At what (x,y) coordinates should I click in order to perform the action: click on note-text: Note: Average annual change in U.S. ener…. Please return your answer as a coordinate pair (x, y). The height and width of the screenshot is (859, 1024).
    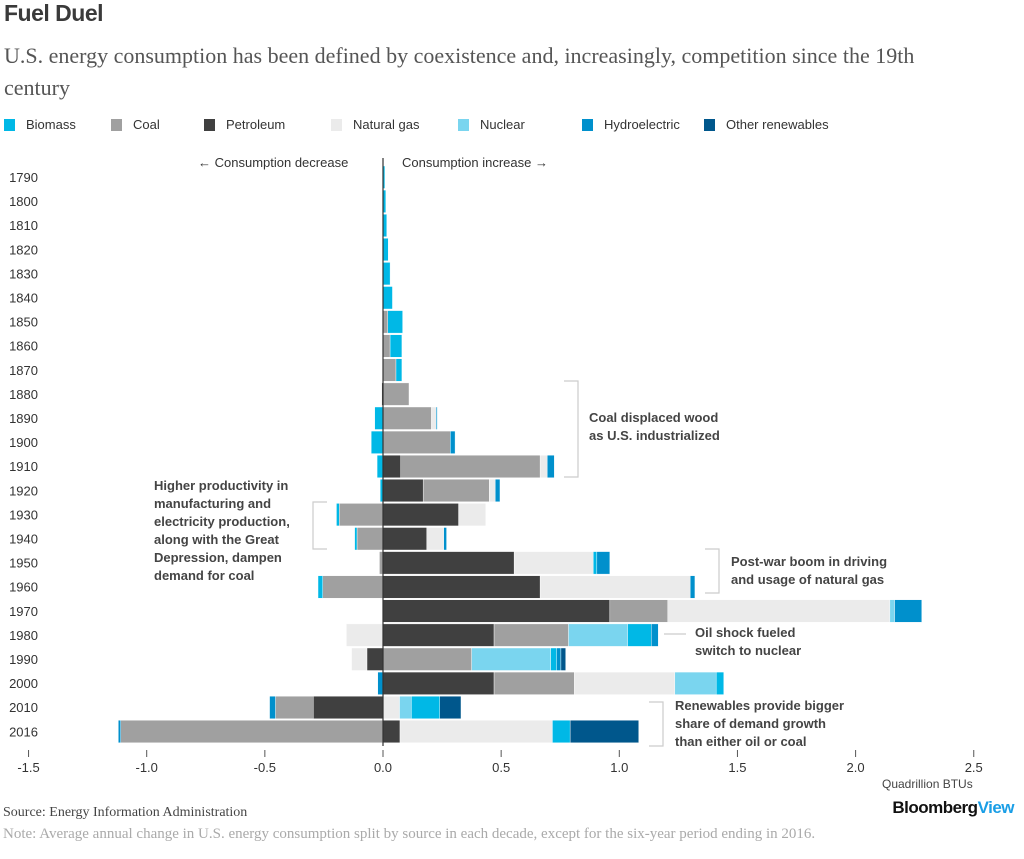
    Looking at the image, I should click on (409, 834).